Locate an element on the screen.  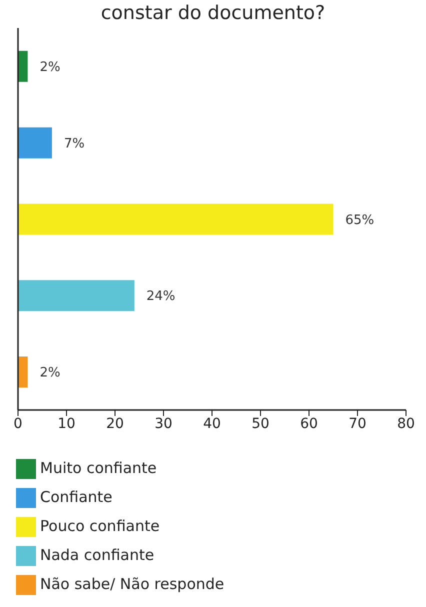
x-tick-label: 80 is located at coordinates (406, 424).